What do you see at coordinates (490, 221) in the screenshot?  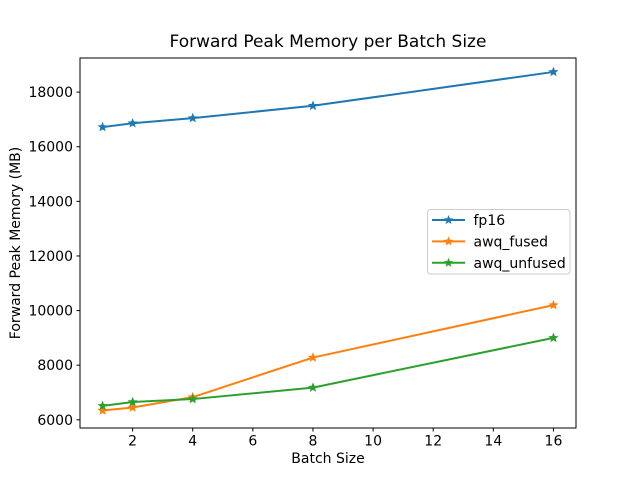 I see `legend-label-fp16: fp16` at bounding box center [490, 221].